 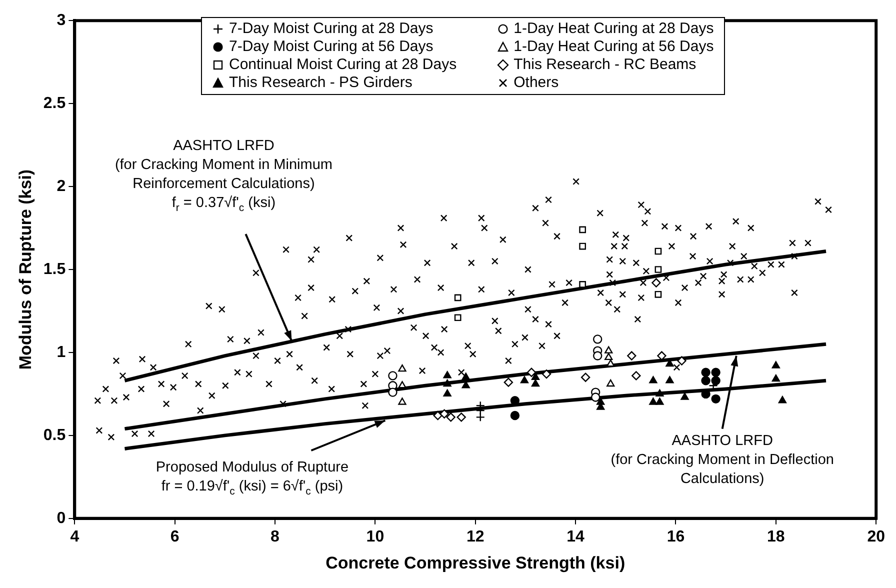 What do you see at coordinates (54, 103) in the screenshot?
I see `y-tick-label: 2.5` at bounding box center [54, 103].